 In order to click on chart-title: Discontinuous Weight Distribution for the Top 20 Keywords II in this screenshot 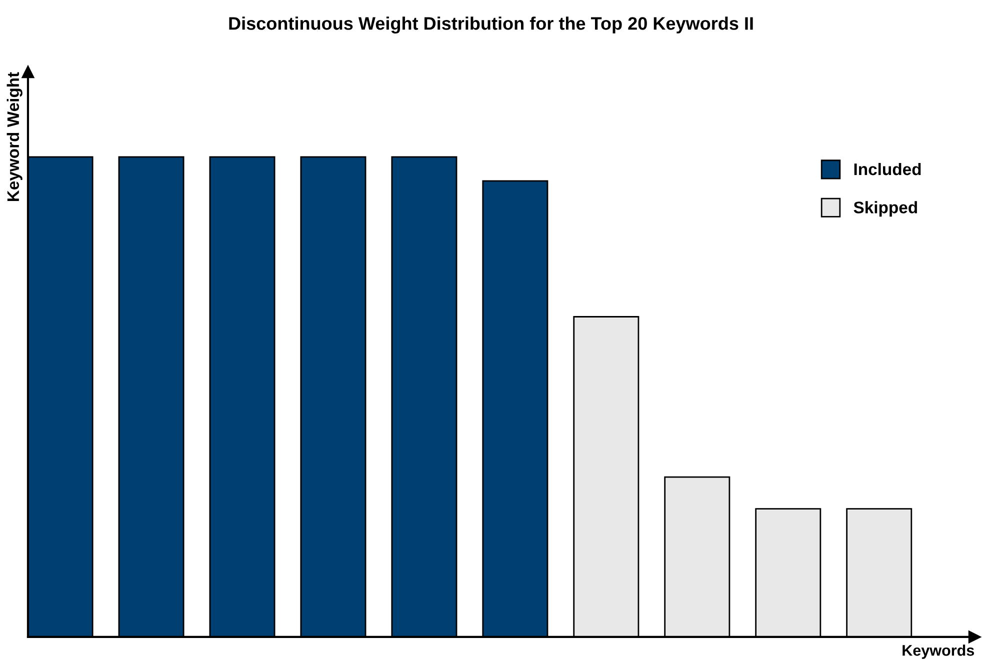, I will do `click(491, 25)`.